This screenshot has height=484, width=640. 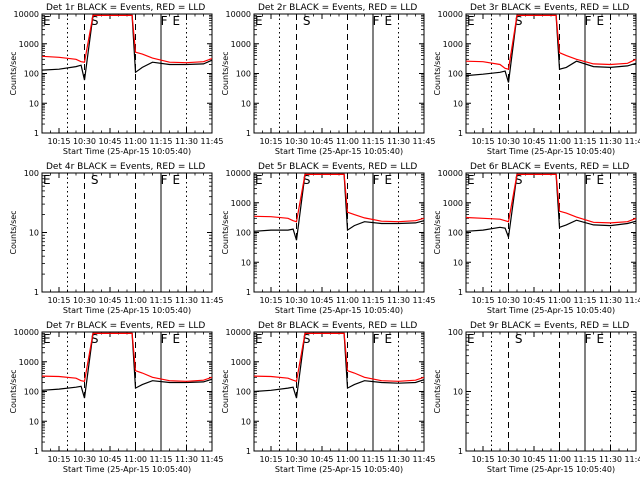 What do you see at coordinates (337, 167) in the screenshot?
I see `panel-title: Det 5r BLACK = Events, RED = LLD` at bounding box center [337, 167].